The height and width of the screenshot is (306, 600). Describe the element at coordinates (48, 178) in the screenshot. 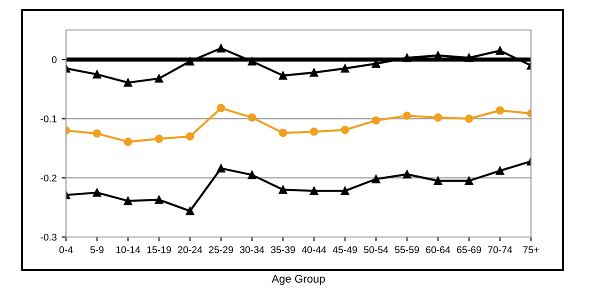

I see `y-tick-label: -0.2` at that location.